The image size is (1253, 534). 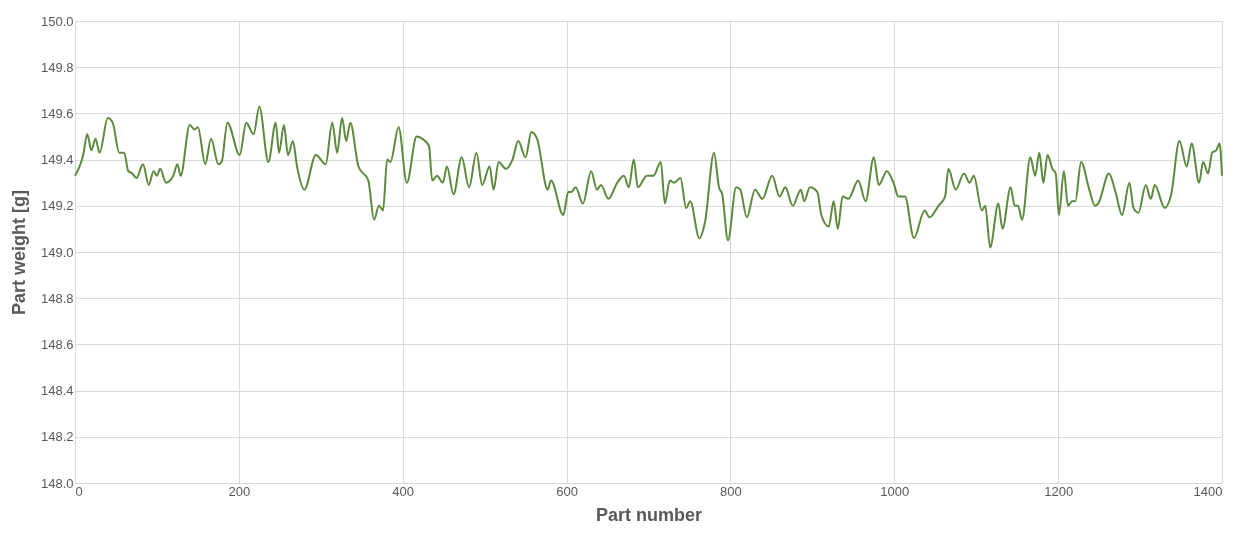 What do you see at coordinates (649, 514) in the screenshot?
I see `x-axis-title: Part number` at bounding box center [649, 514].